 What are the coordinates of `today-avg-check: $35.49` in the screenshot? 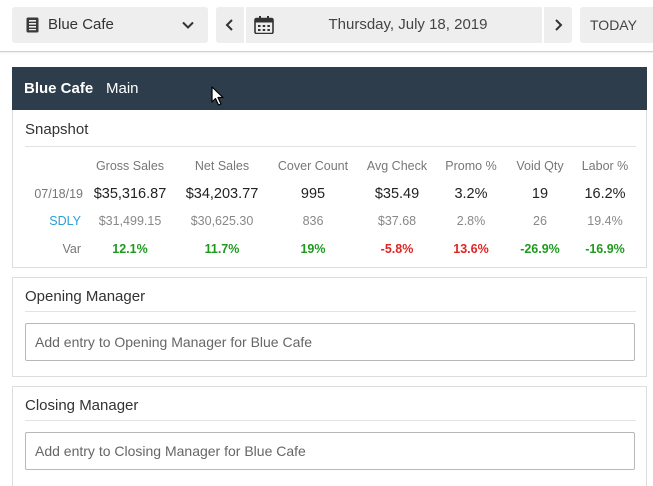 It's located at (397, 194).